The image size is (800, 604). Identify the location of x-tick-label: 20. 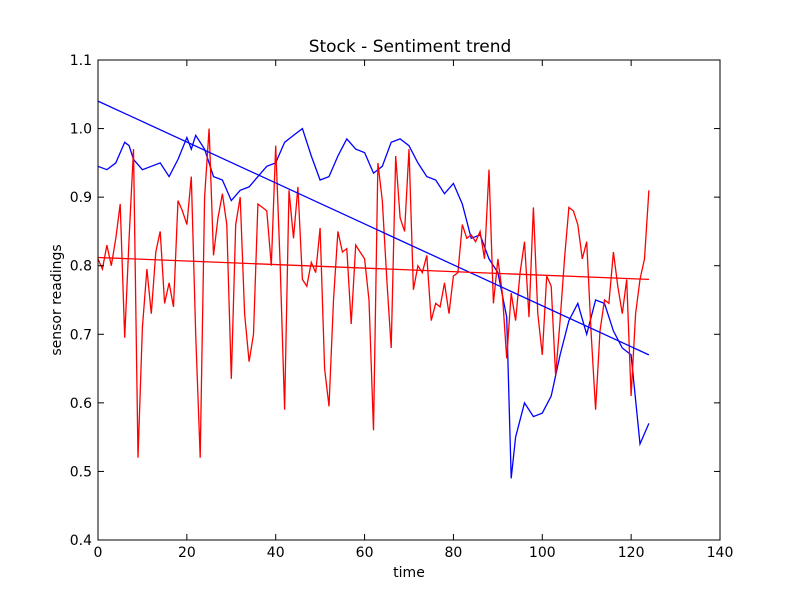
(187, 553).